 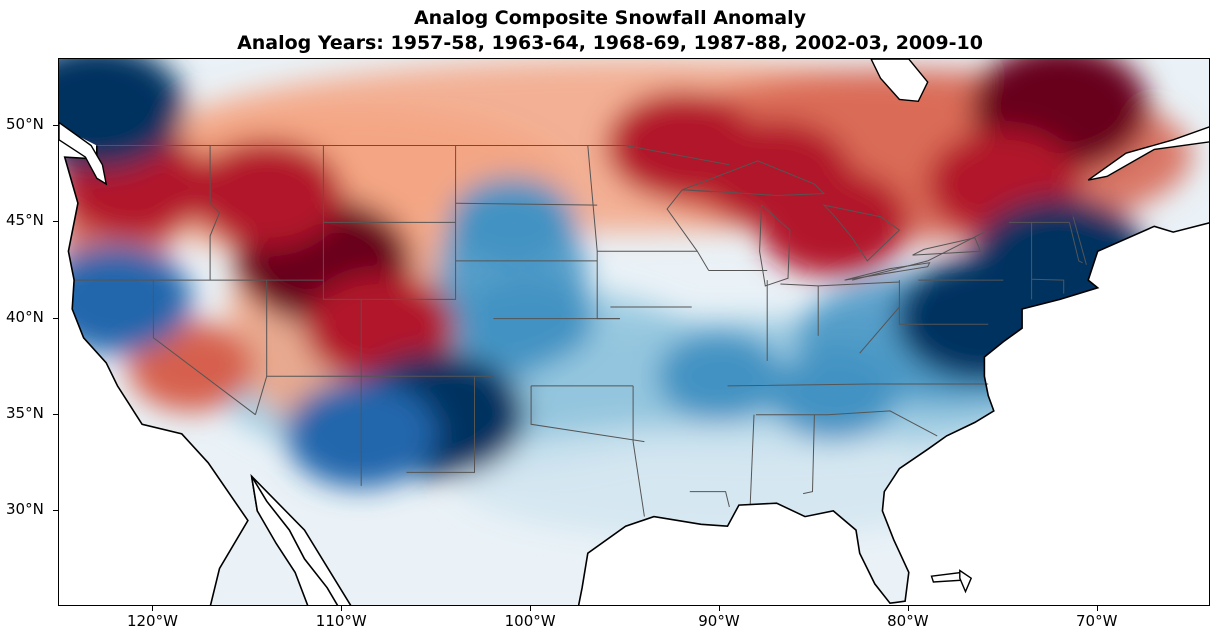 What do you see at coordinates (530, 621) in the screenshot?
I see `longitude-tick-label: 100°W` at bounding box center [530, 621].